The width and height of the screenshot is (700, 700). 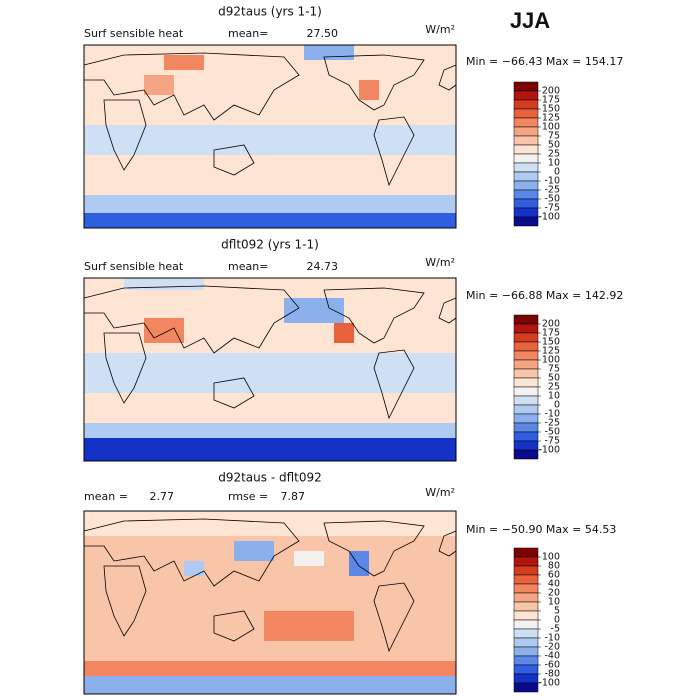 I want to click on colorbar-label: -100, so click(x=549, y=450).